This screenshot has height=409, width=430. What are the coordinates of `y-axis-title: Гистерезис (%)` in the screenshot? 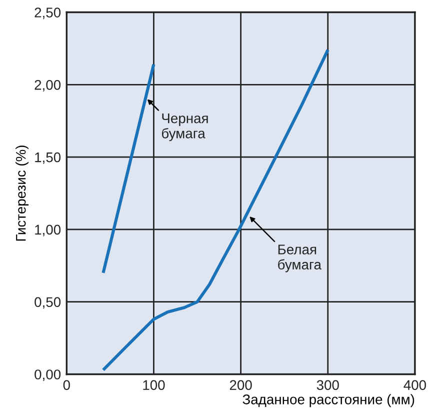 It's located at (22, 193).